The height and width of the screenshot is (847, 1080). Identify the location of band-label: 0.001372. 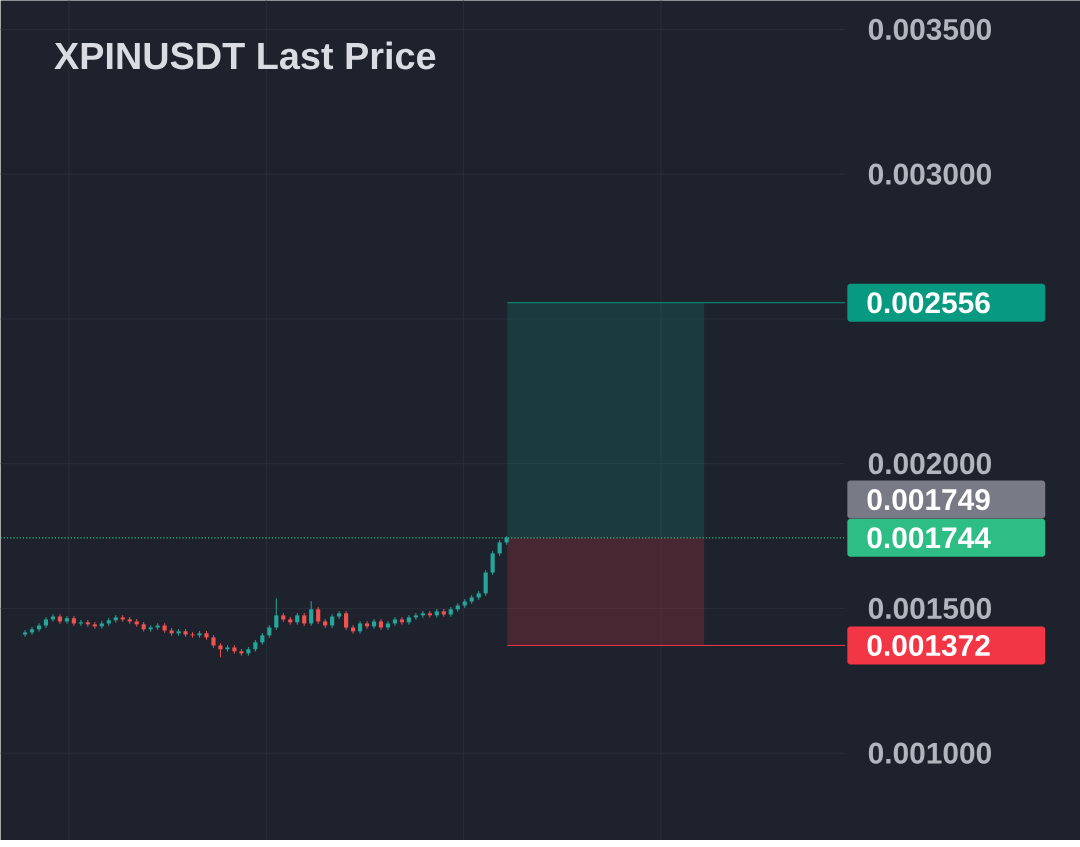
(928, 645).